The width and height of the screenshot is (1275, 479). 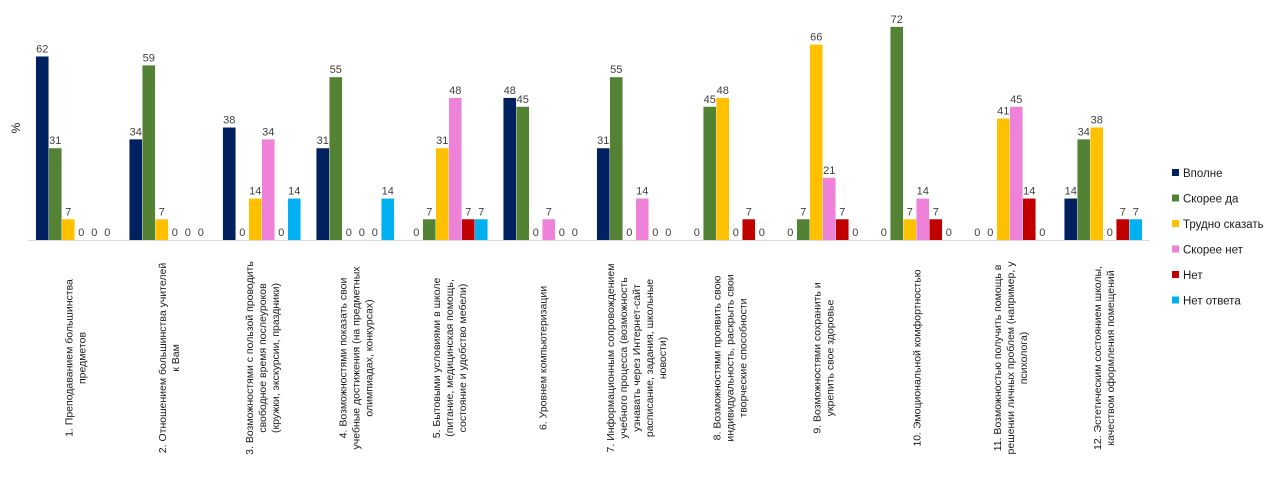 What do you see at coordinates (1212, 302) in the screenshot?
I see `legend-label-6: Нет ответа` at bounding box center [1212, 302].